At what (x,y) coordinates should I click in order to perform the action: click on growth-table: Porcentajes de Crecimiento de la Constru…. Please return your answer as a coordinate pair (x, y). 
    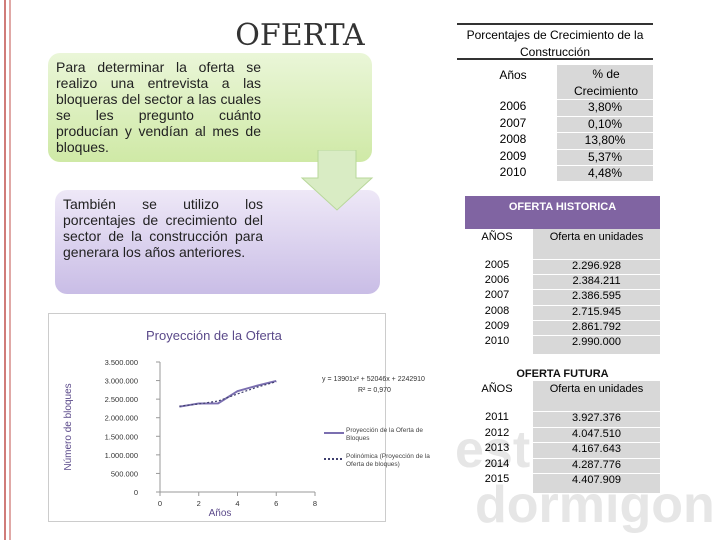
    Looking at the image, I should click on (557, 103).